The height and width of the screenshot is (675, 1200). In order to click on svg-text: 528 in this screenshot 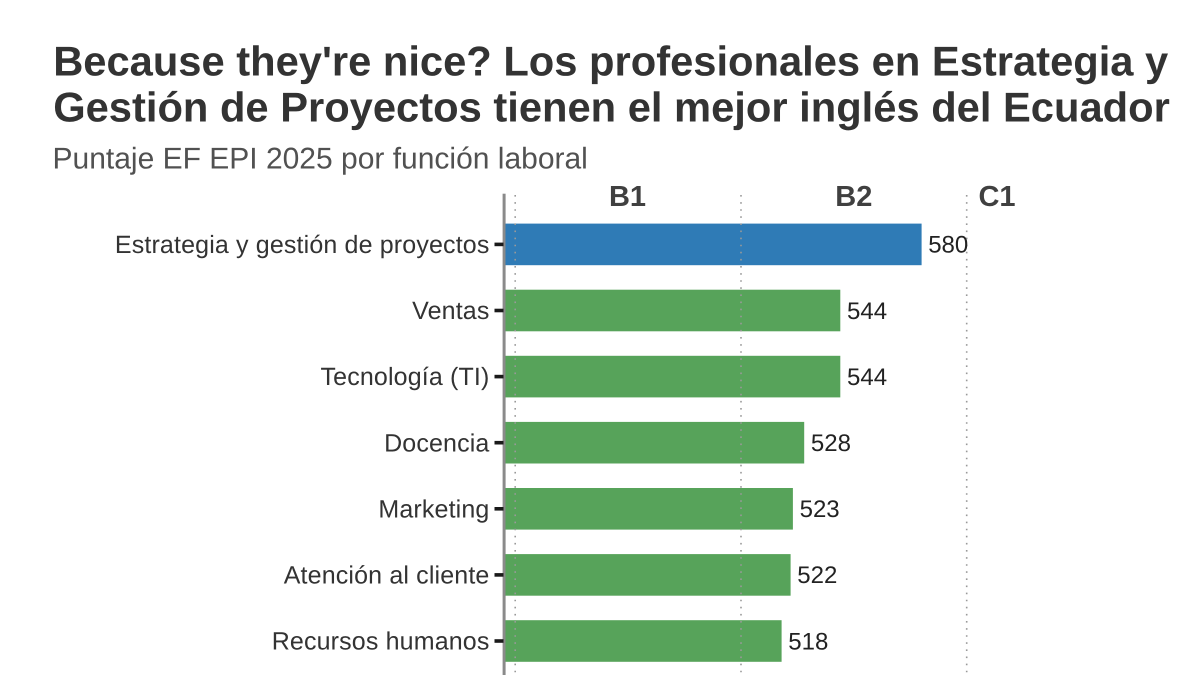, I will do `click(831, 443)`.